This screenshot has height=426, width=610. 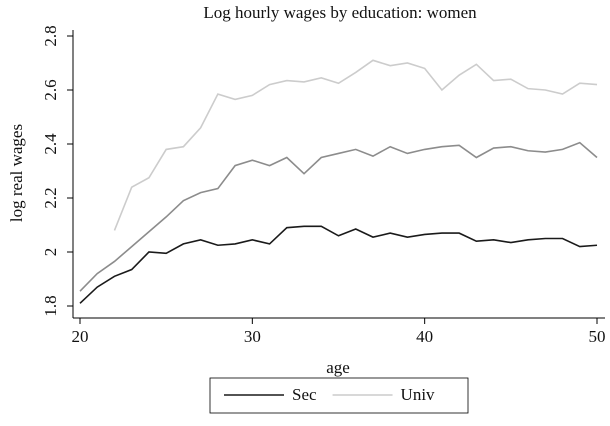 I want to click on y-axis-label: log real wages, so click(x=16, y=173).